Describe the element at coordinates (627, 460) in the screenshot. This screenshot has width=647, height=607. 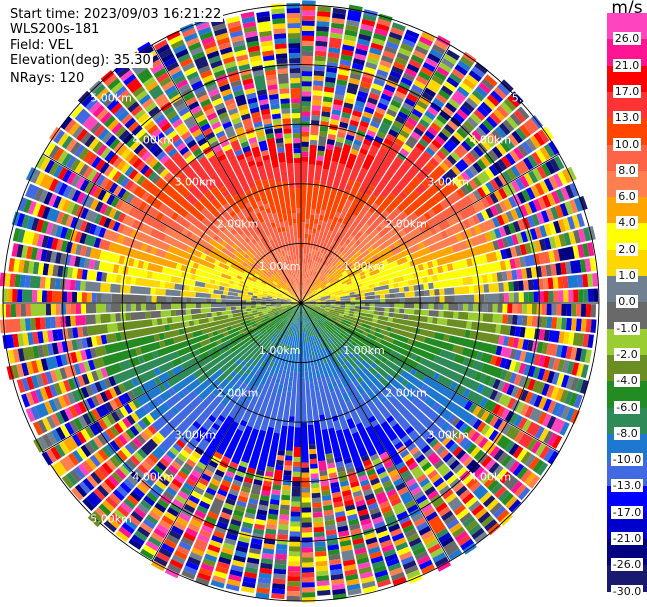
I see `colorbar-tick-label: -10.0` at that location.